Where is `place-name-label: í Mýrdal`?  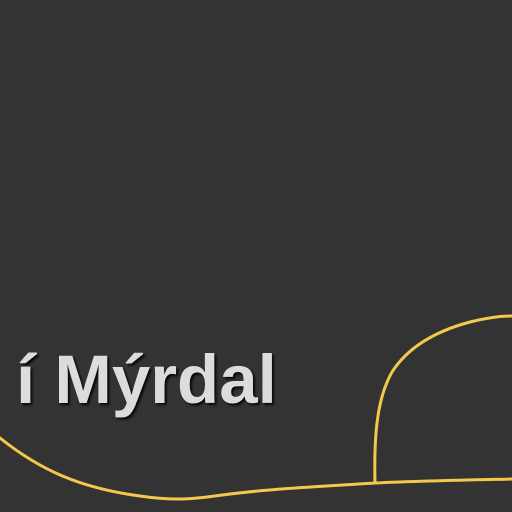 place-name-label: í Mýrdal is located at coordinates (146, 379).